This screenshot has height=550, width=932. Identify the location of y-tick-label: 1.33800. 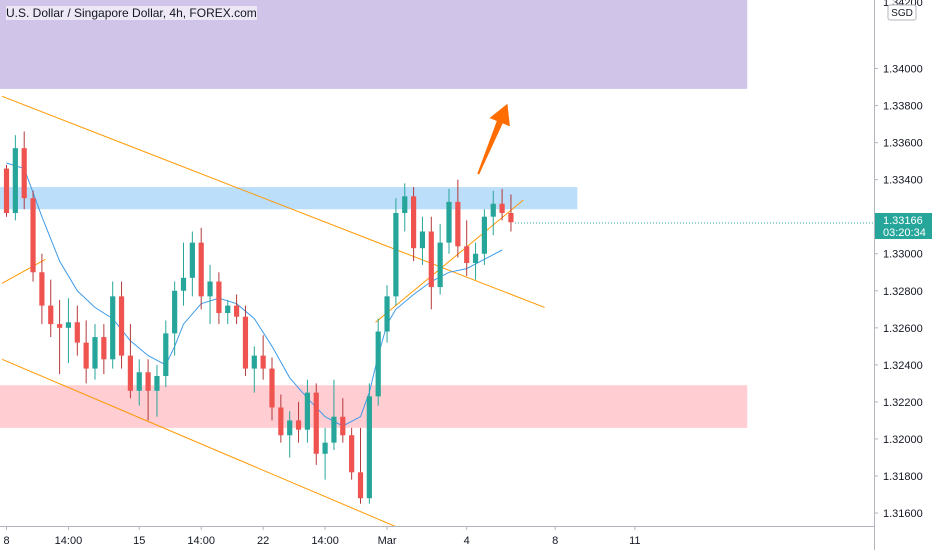
(903, 107).